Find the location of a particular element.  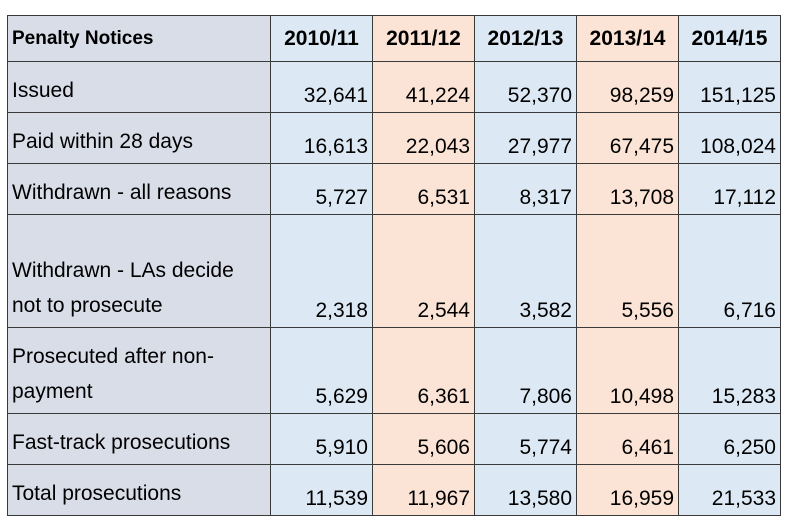

table-cell: 21,533 is located at coordinates (729, 490).